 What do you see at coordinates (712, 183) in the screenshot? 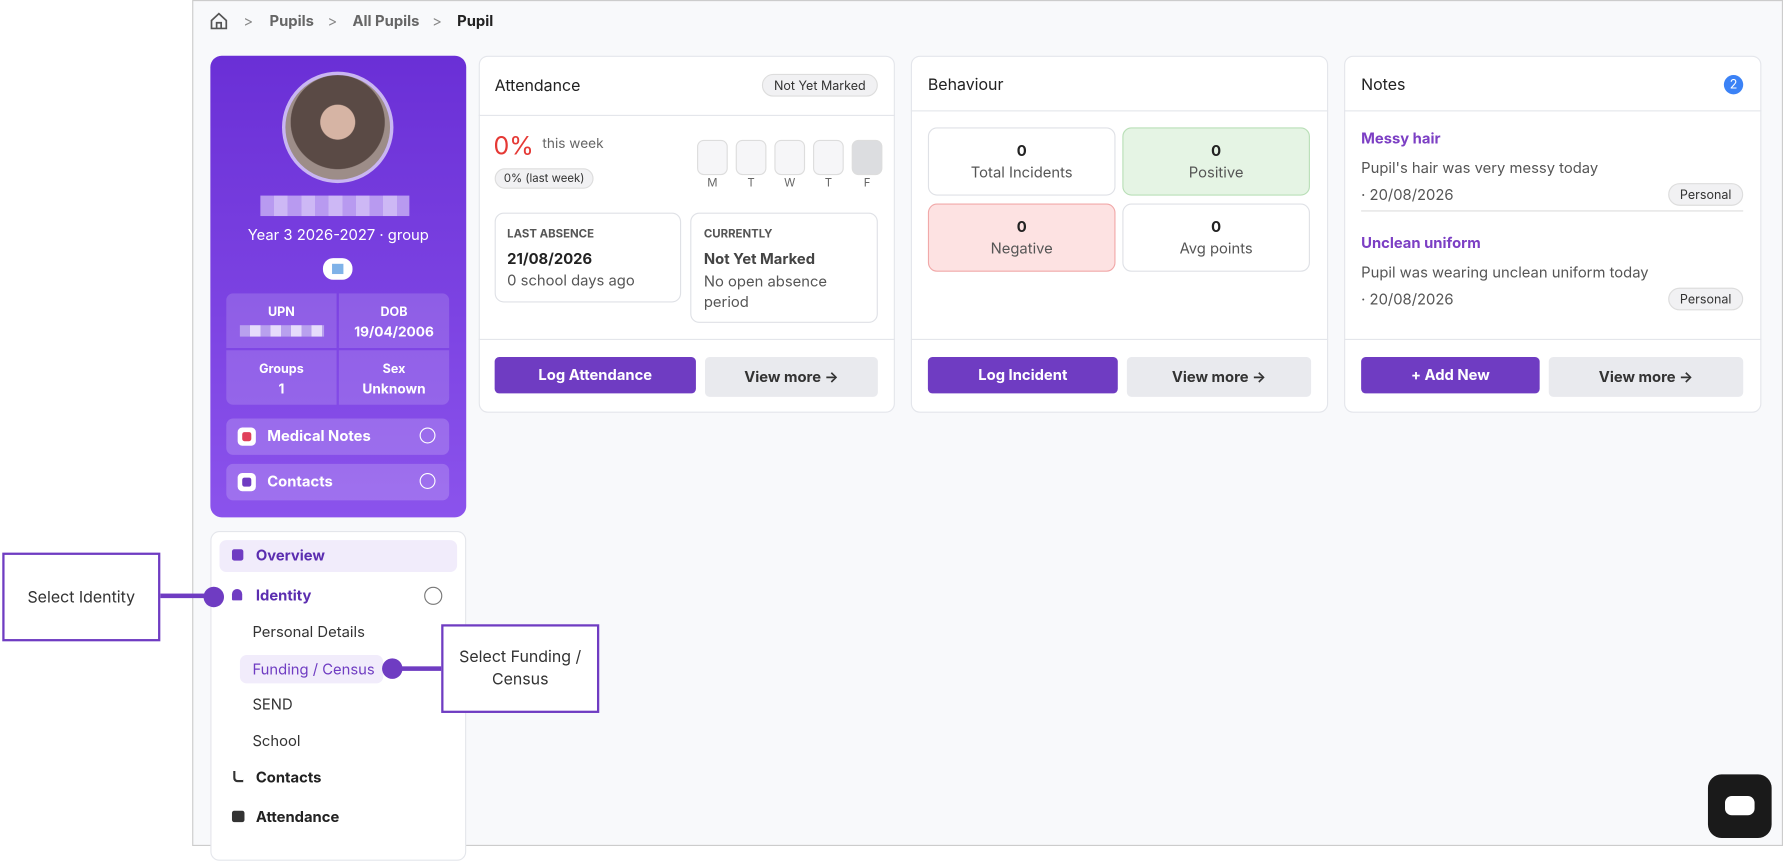
I see `day-label: M` at bounding box center [712, 183].